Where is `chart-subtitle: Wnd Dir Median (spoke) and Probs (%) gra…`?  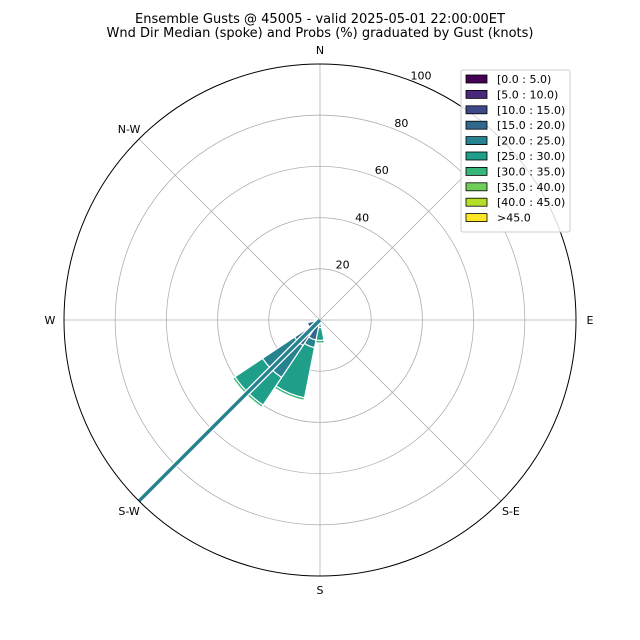 chart-subtitle: Wnd Dir Median (spoke) and Probs (%) gra… is located at coordinates (320, 33).